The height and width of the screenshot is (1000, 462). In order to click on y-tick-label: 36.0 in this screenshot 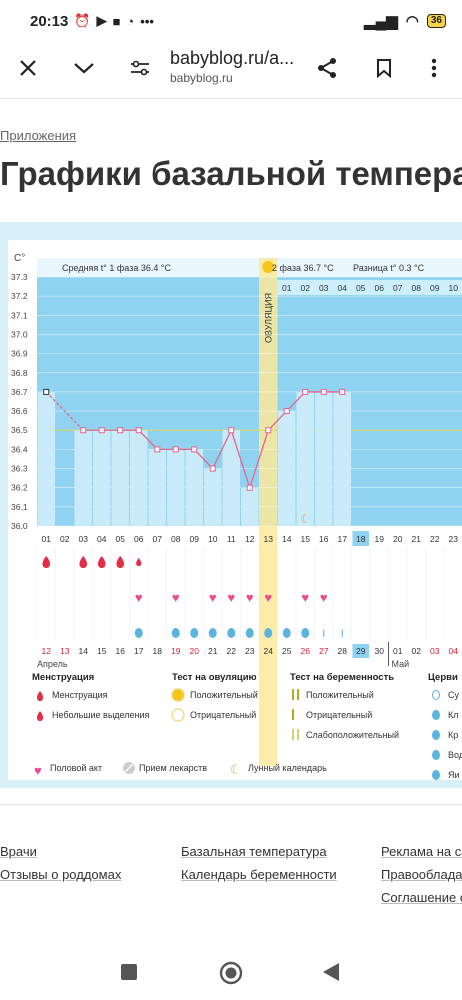, I will do `click(19, 526)`.